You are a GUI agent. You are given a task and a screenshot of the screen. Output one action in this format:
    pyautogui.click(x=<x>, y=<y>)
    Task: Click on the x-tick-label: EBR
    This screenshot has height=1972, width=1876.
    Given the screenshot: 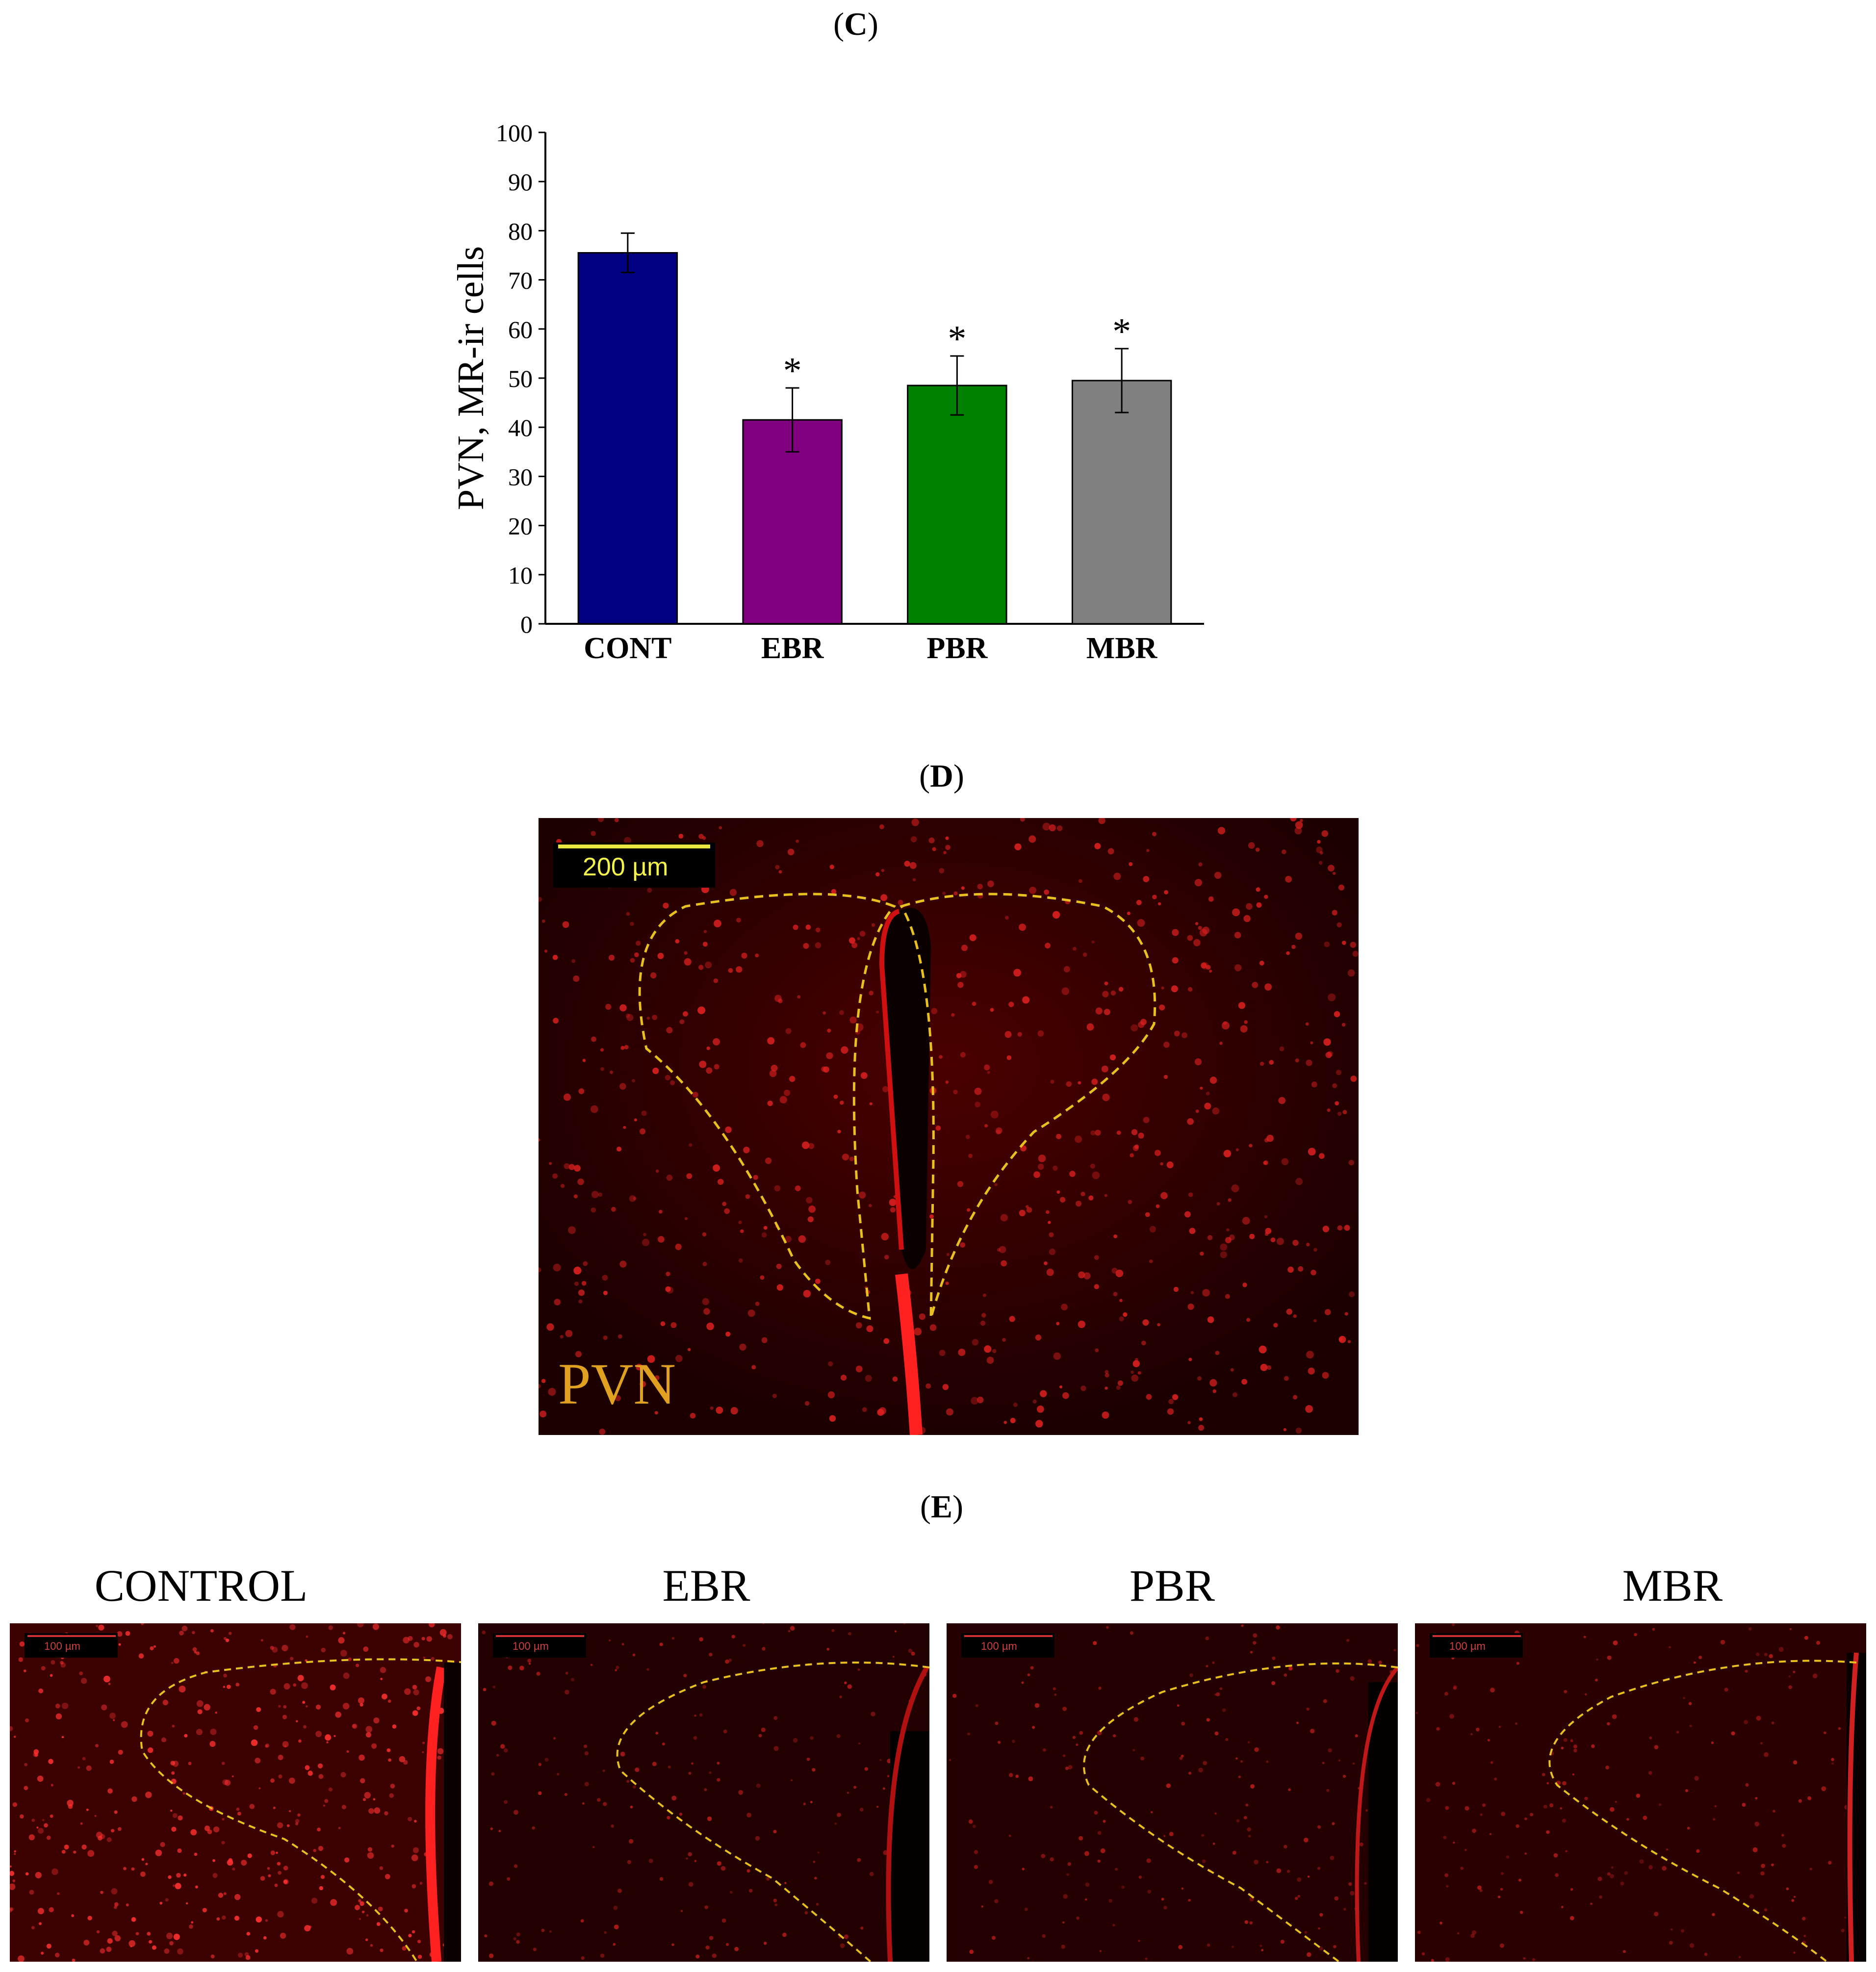 What is the action you would take?
    pyautogui.click(x=792, y=648)
    